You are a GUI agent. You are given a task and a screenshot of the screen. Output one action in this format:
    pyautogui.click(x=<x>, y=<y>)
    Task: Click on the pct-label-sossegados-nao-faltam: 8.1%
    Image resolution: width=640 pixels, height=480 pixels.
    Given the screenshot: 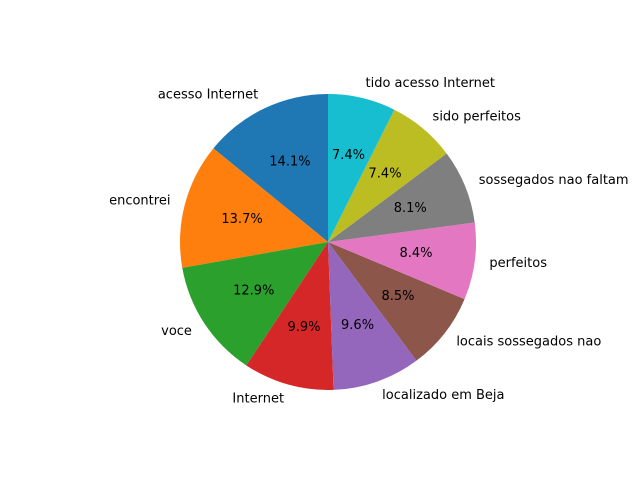 What is the action you would take?
    pyautogui.click(x=410, y=208)
    